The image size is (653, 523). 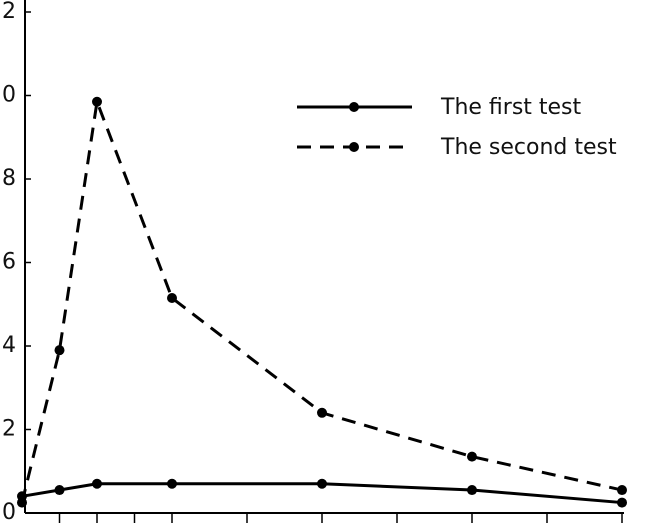 What do you see at coordinates (9, 262) in the screenshot?
I see `y-tick-label: 6` at bounding box center [9, 262].